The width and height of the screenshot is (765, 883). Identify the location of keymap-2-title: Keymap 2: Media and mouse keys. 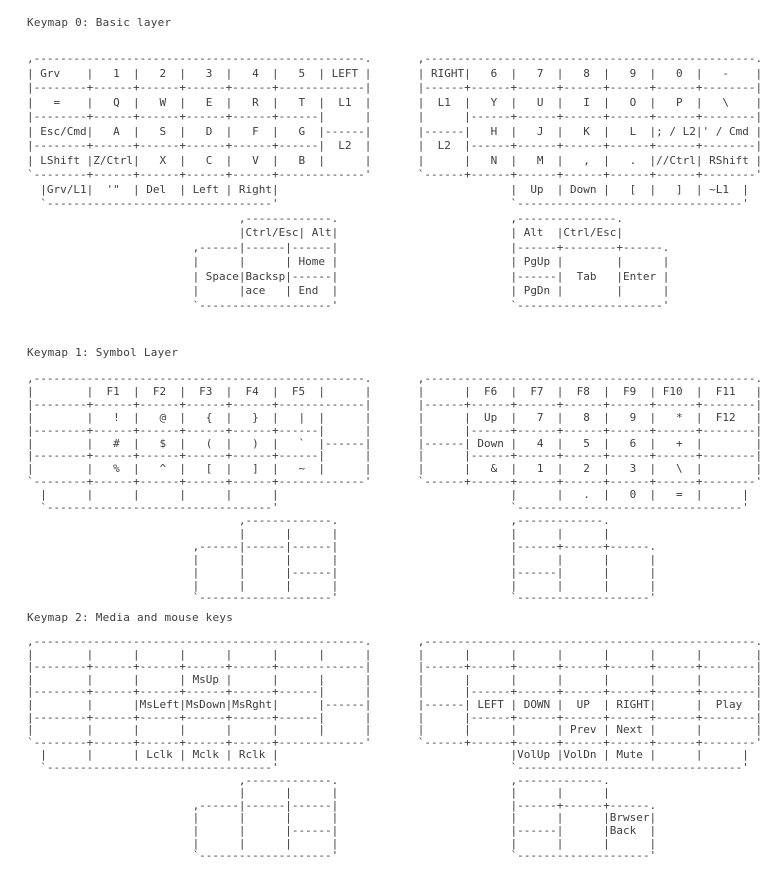
(130, 617).